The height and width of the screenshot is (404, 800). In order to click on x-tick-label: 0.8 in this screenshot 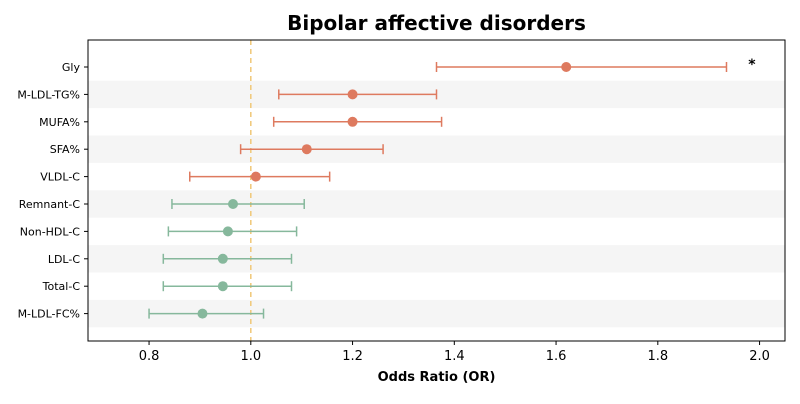, I will do `click(149, 356)`.